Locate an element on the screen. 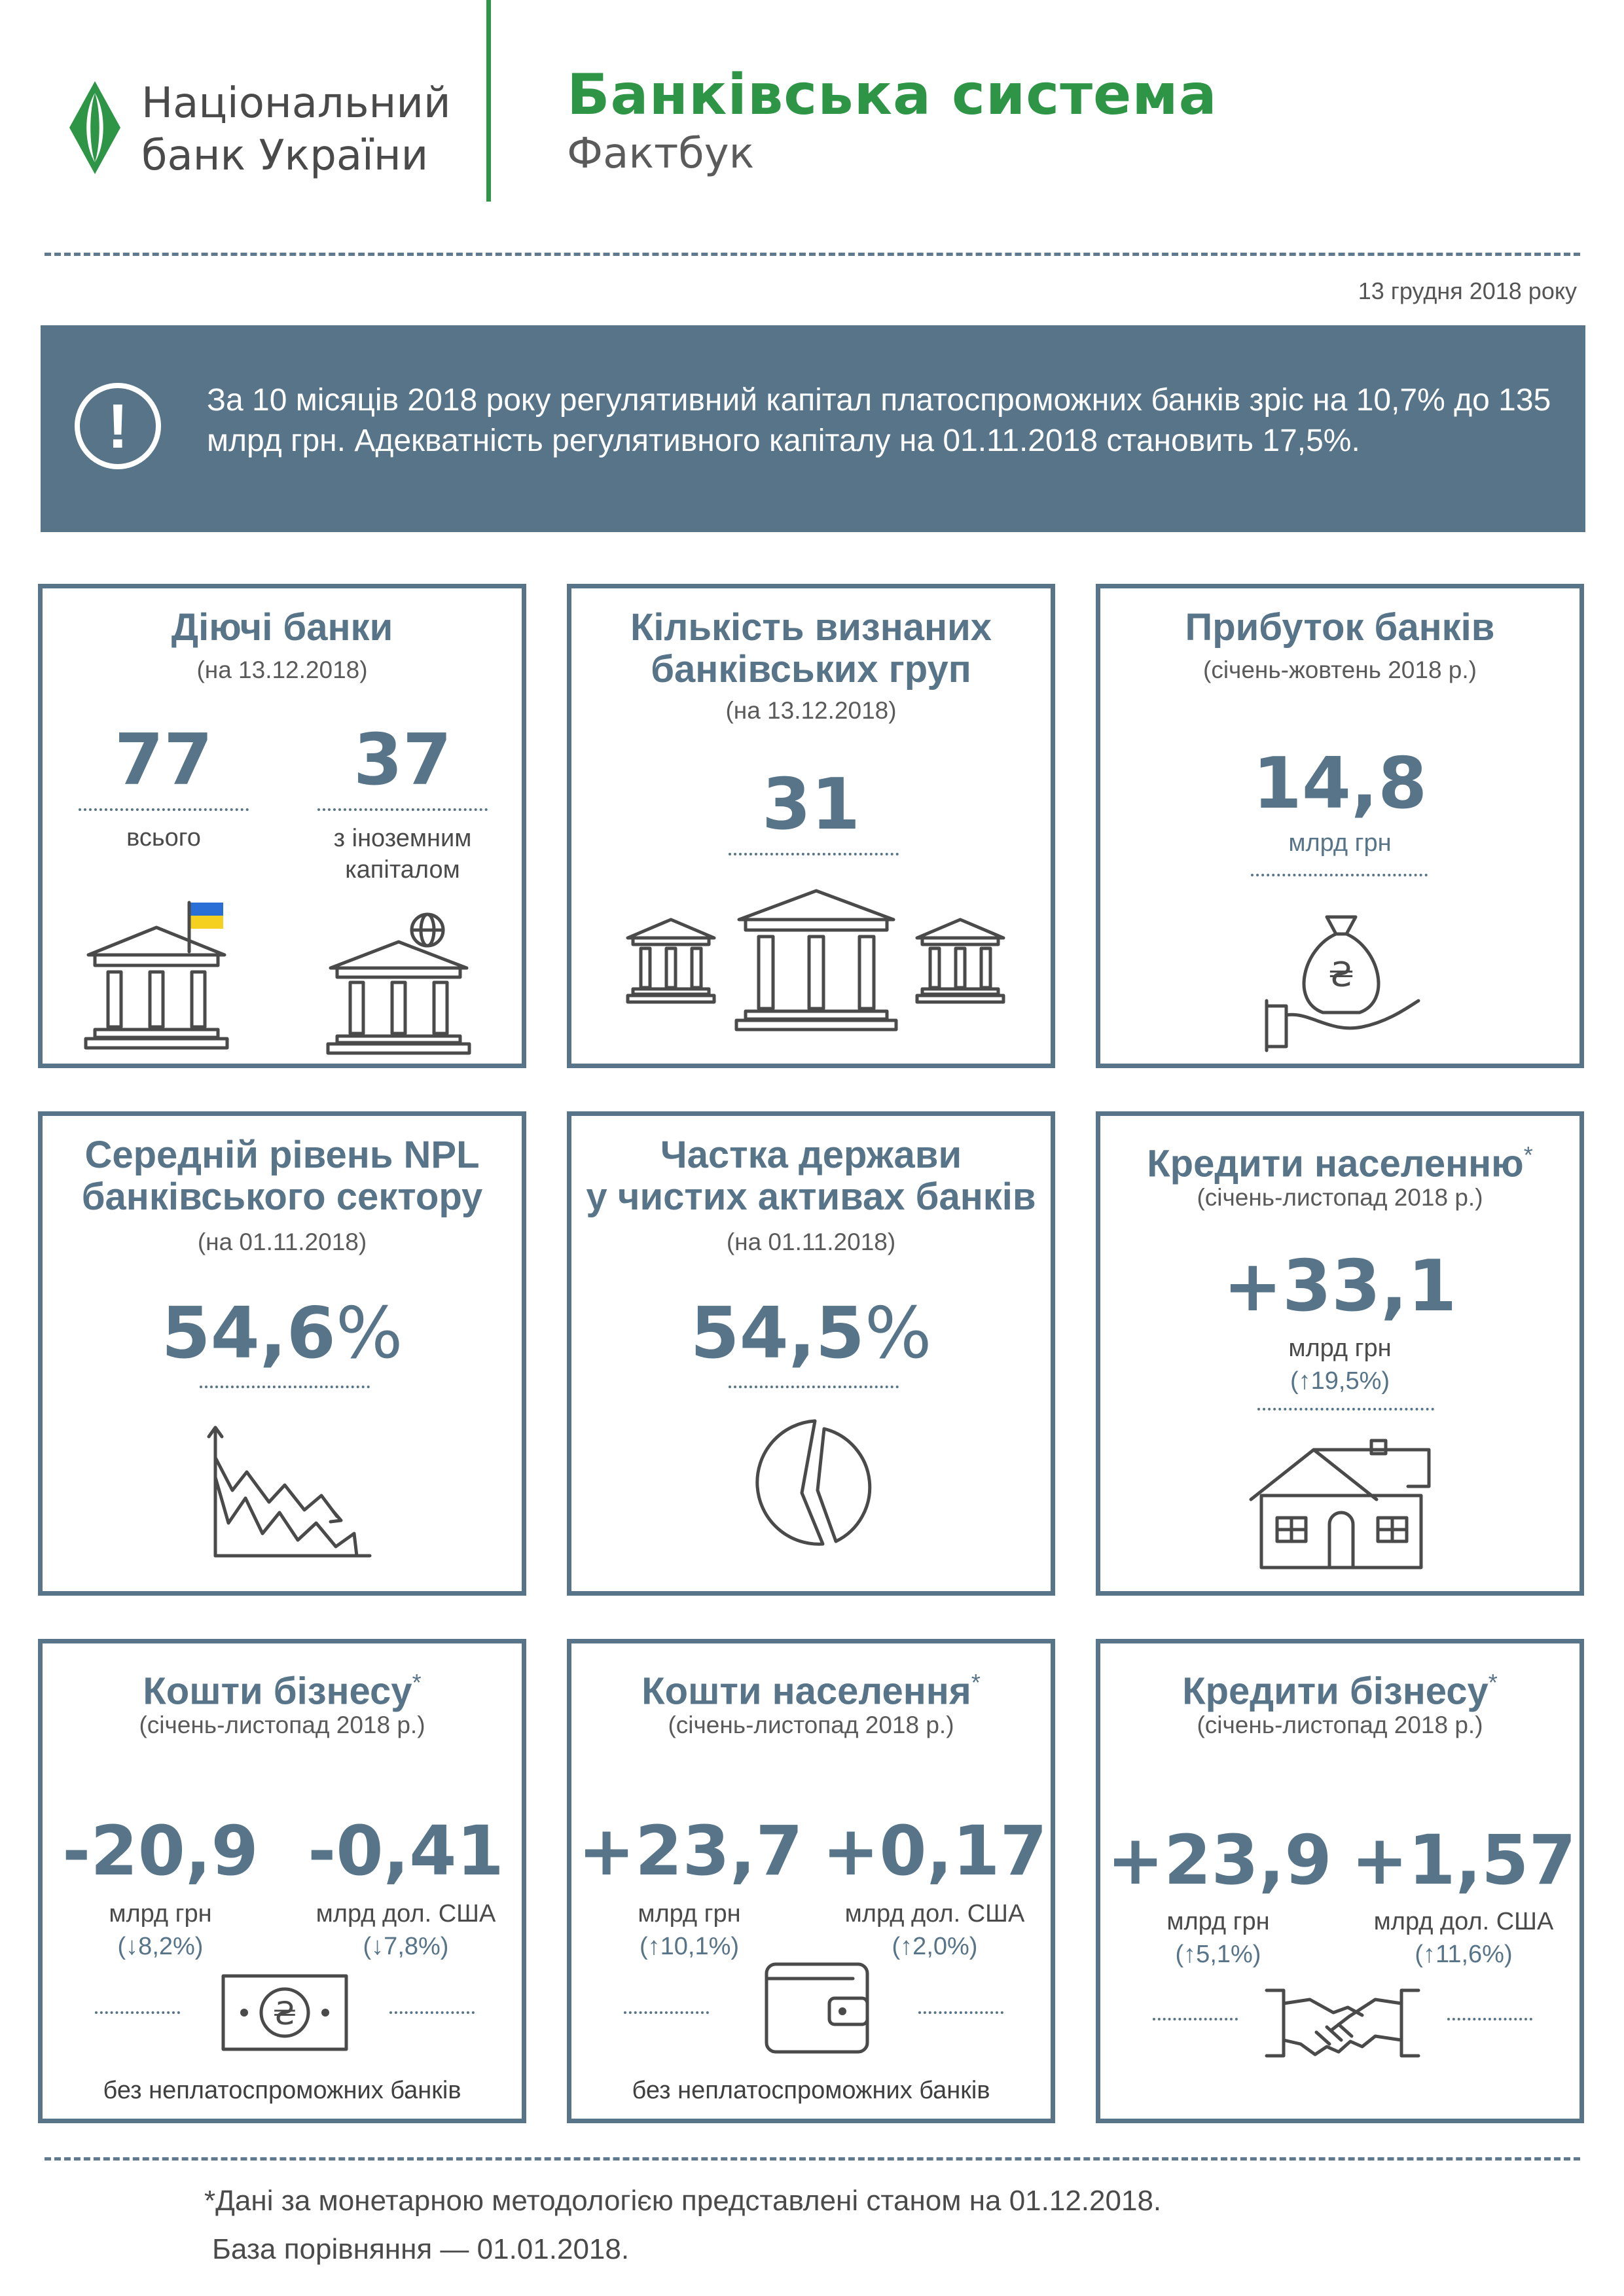  card-subtitle: (січень-жовтень 2018 р.) is located at coordinates (1340, 669).